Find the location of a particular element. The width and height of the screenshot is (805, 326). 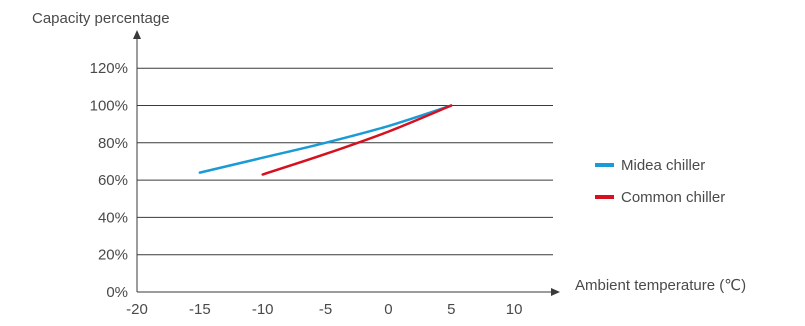

legend-item-1: Common chiller is located at coordinates (660, 197).